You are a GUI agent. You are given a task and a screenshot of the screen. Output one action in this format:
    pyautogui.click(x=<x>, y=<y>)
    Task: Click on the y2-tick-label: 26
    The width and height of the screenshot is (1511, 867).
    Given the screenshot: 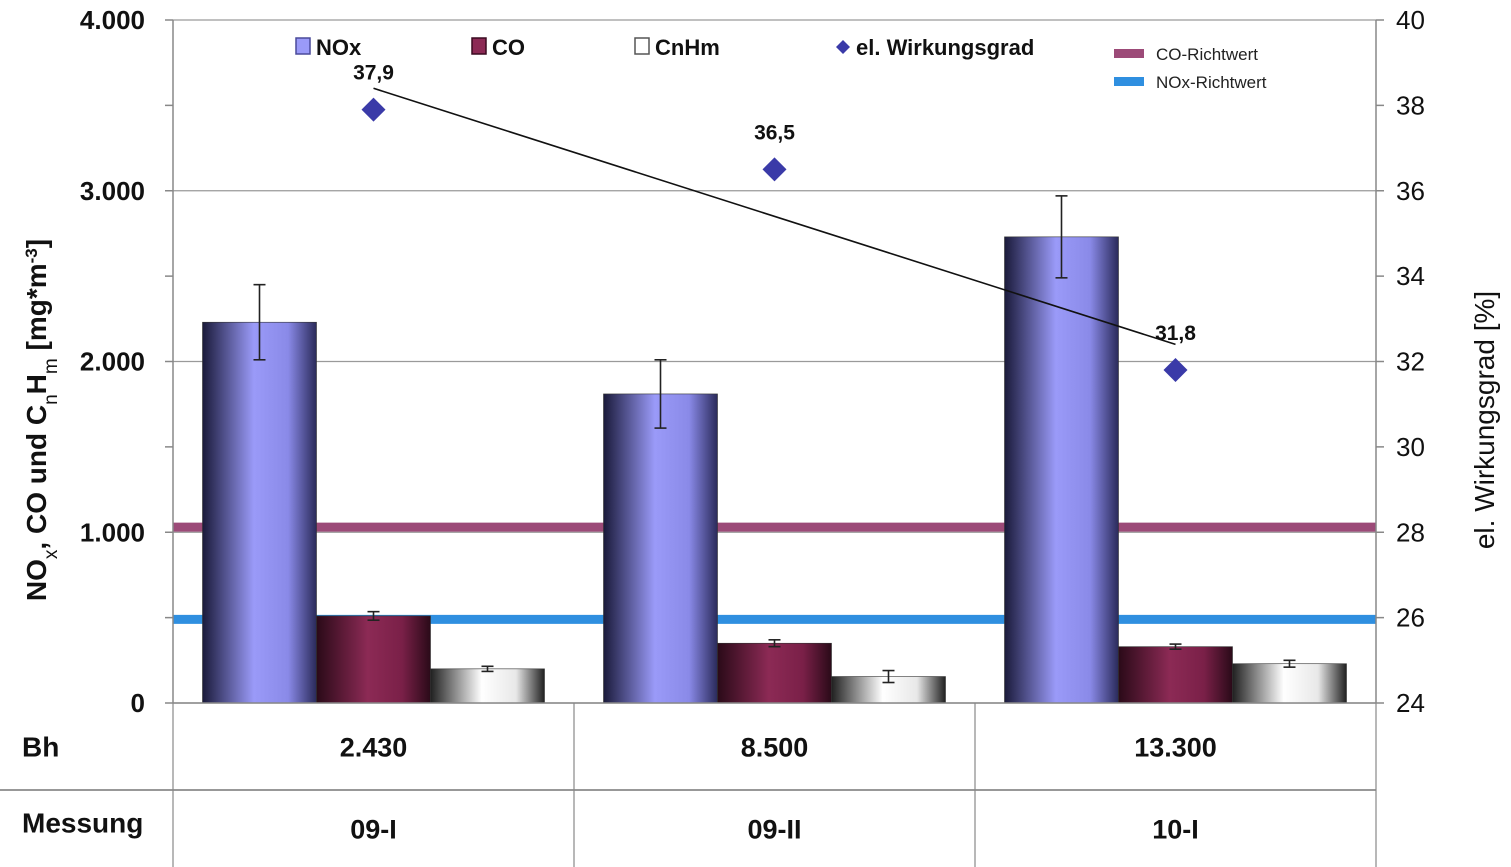 What is the action you would take?
    pyautogui.click(x=1410, y=618)
    